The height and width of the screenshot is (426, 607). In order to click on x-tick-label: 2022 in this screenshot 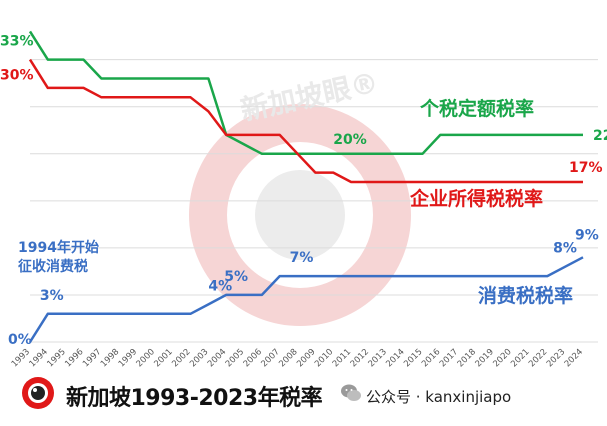, I will do `click(538, 358)`.